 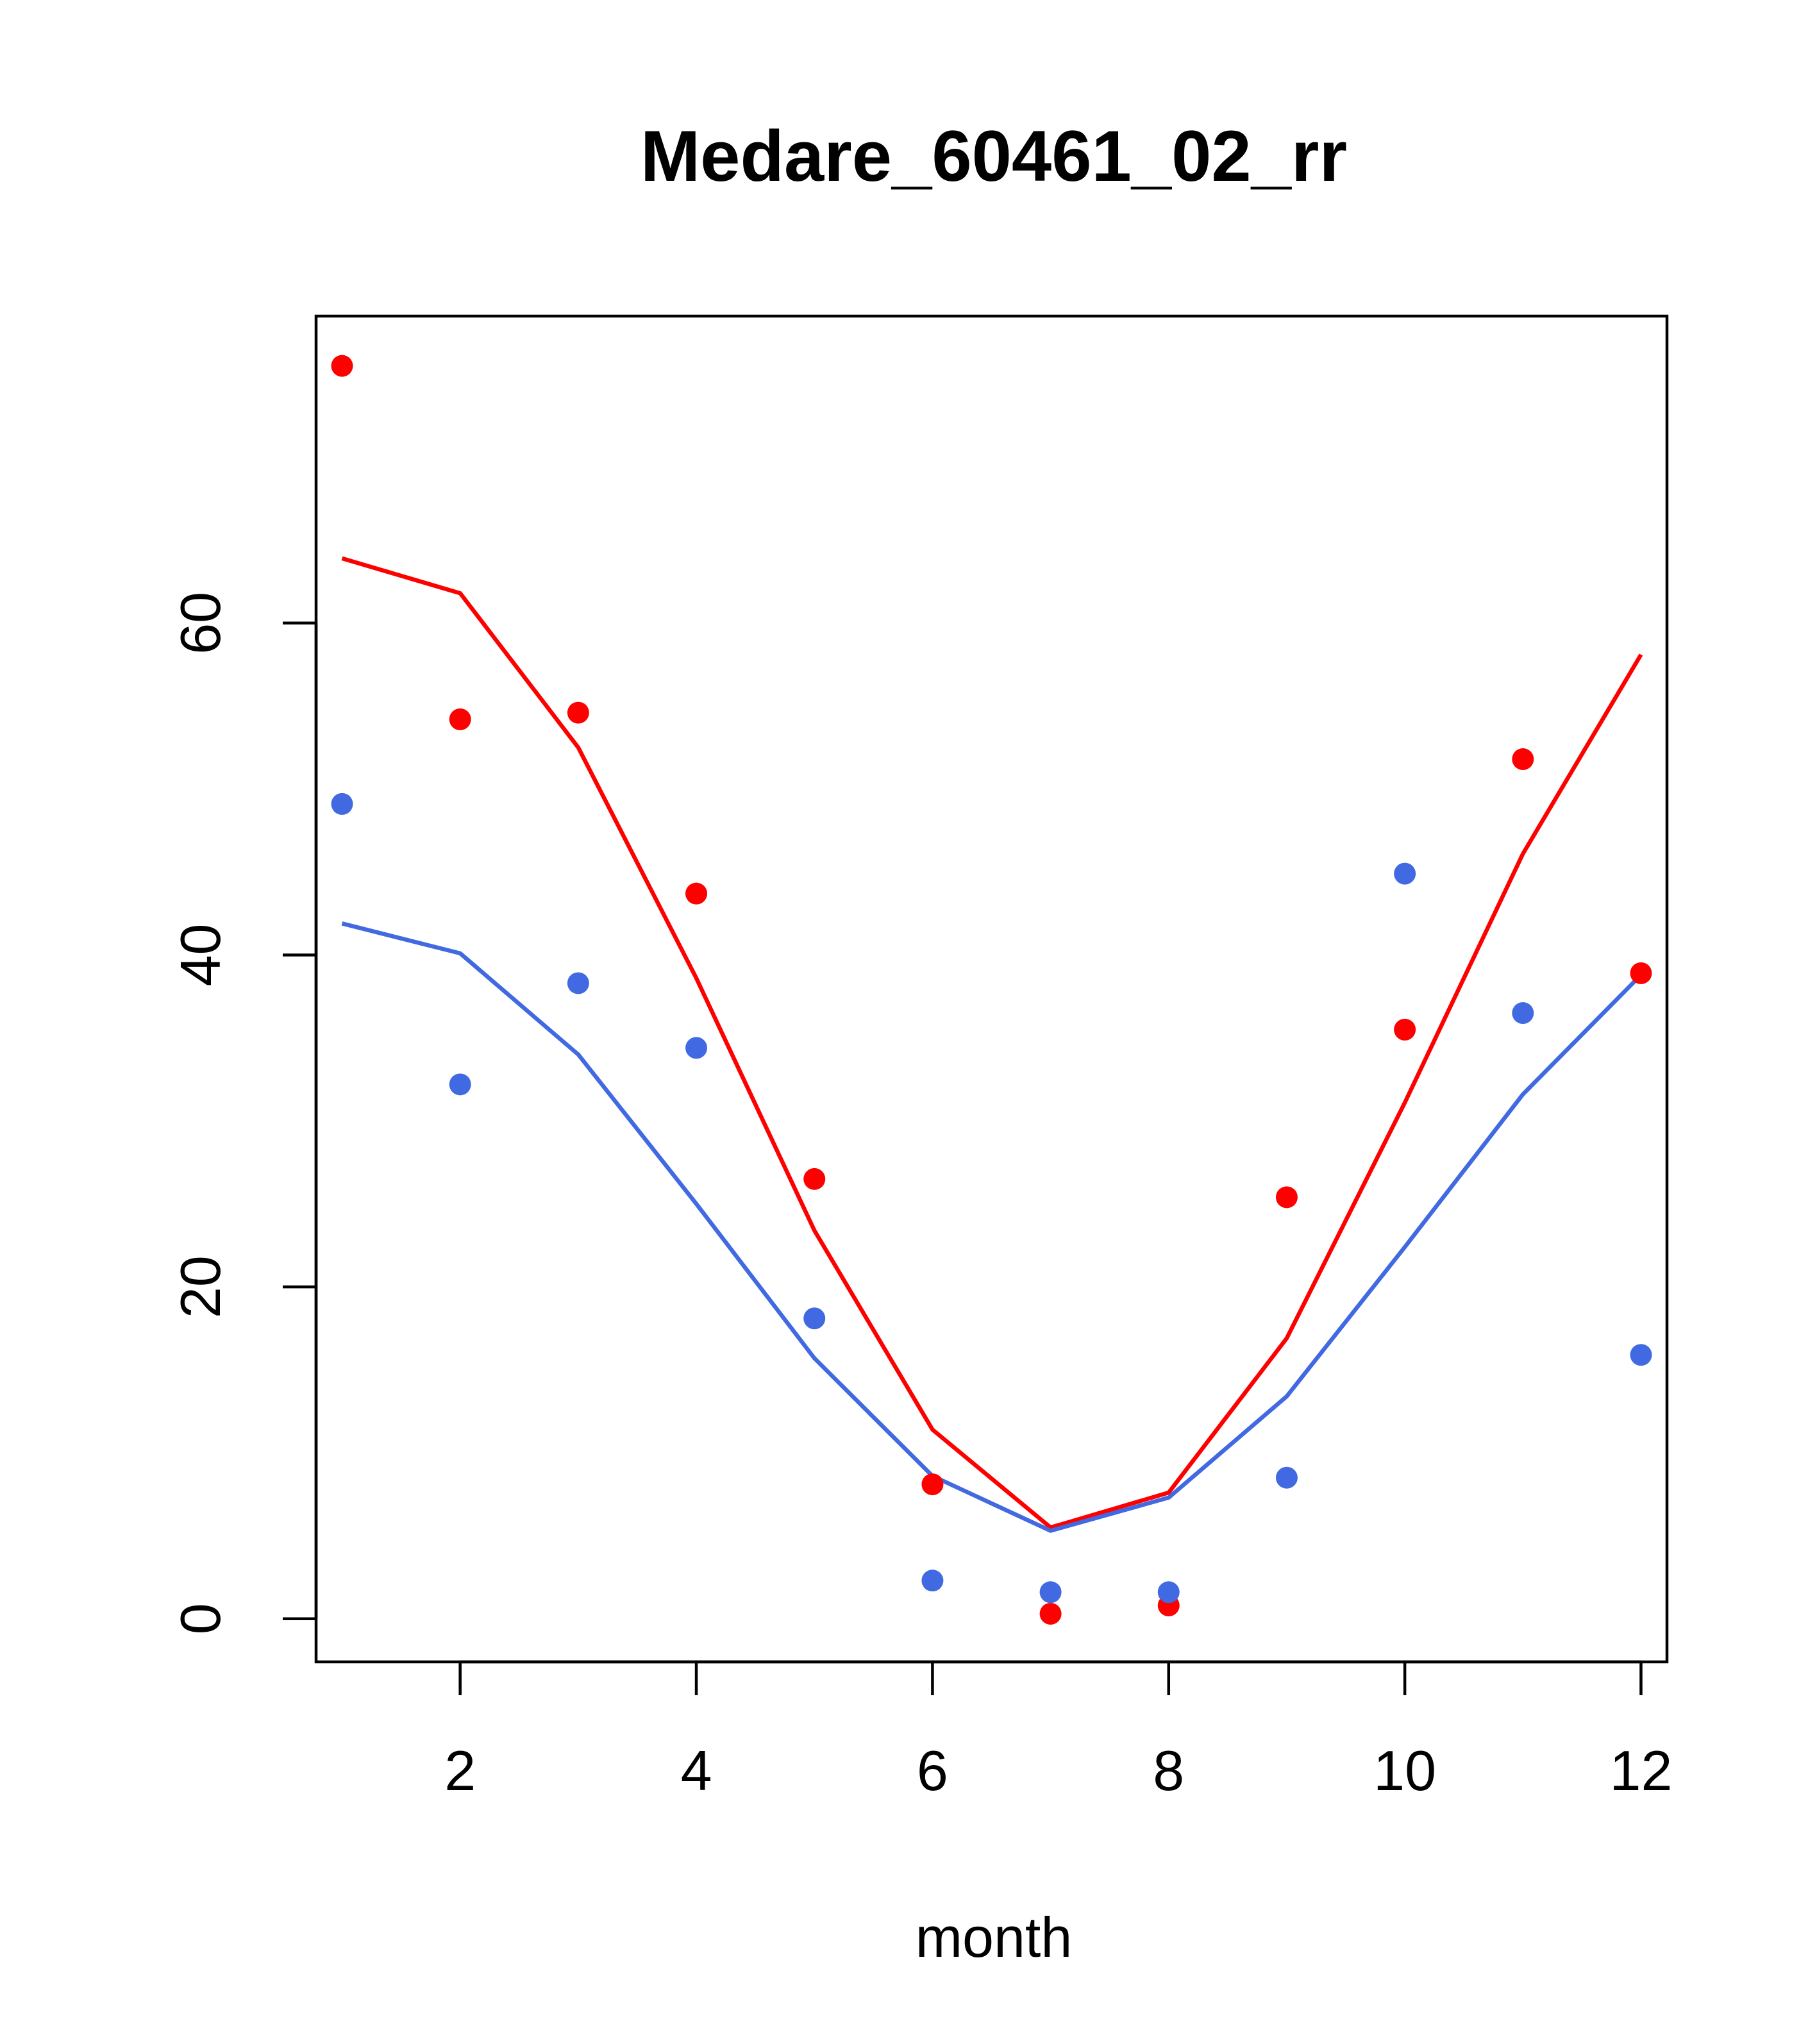 I want to click on y-axis: 0 20 40 60, so click(x=243, y=1113).